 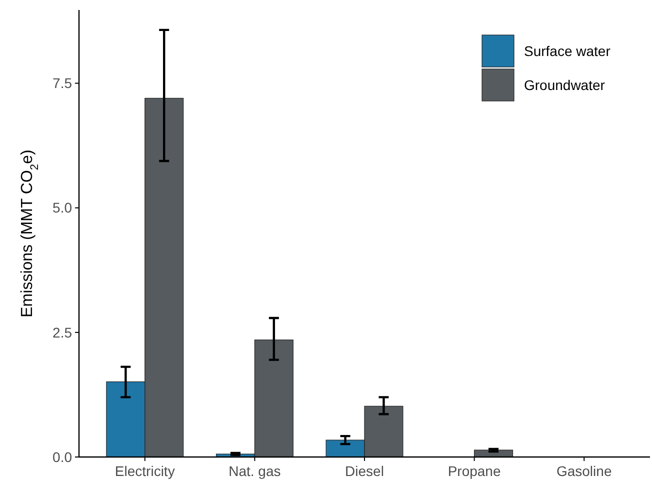 I want to click on y-tick-label: 0.0, so click(x=62, y=456).